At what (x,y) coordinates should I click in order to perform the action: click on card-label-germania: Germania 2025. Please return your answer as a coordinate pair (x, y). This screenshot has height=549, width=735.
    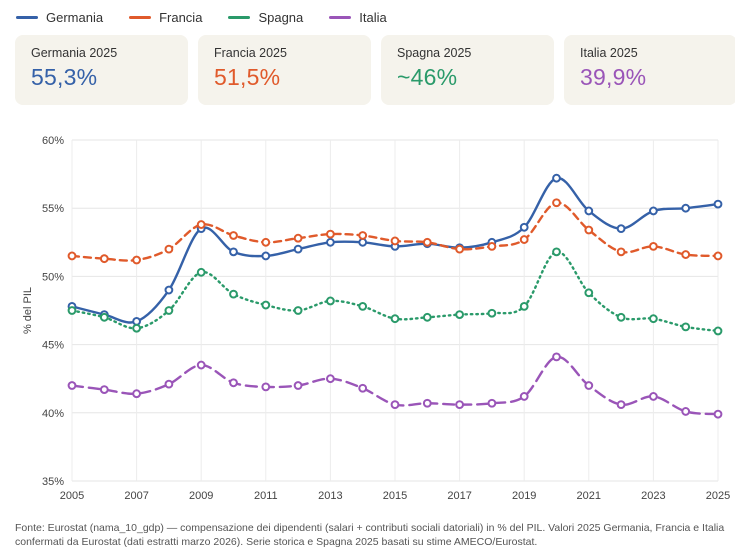
    Looking at the image, I should click on (74, 53).